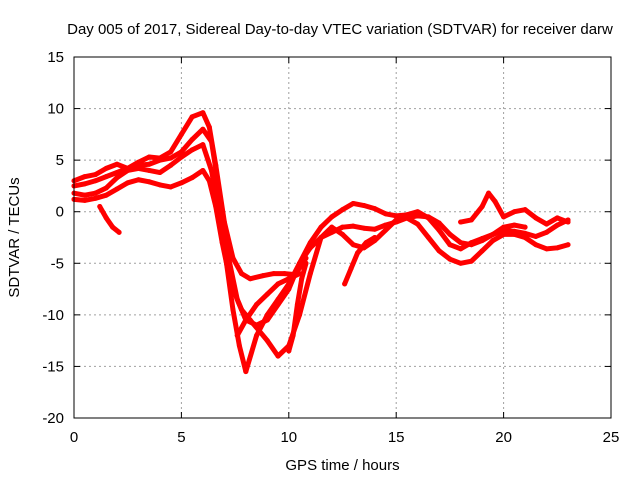 This screenshot has height=480, width=640. What do you see at coordinates (119, 232) in the screenshot?
I see `series-5-point` at bounding box center [119, 232].